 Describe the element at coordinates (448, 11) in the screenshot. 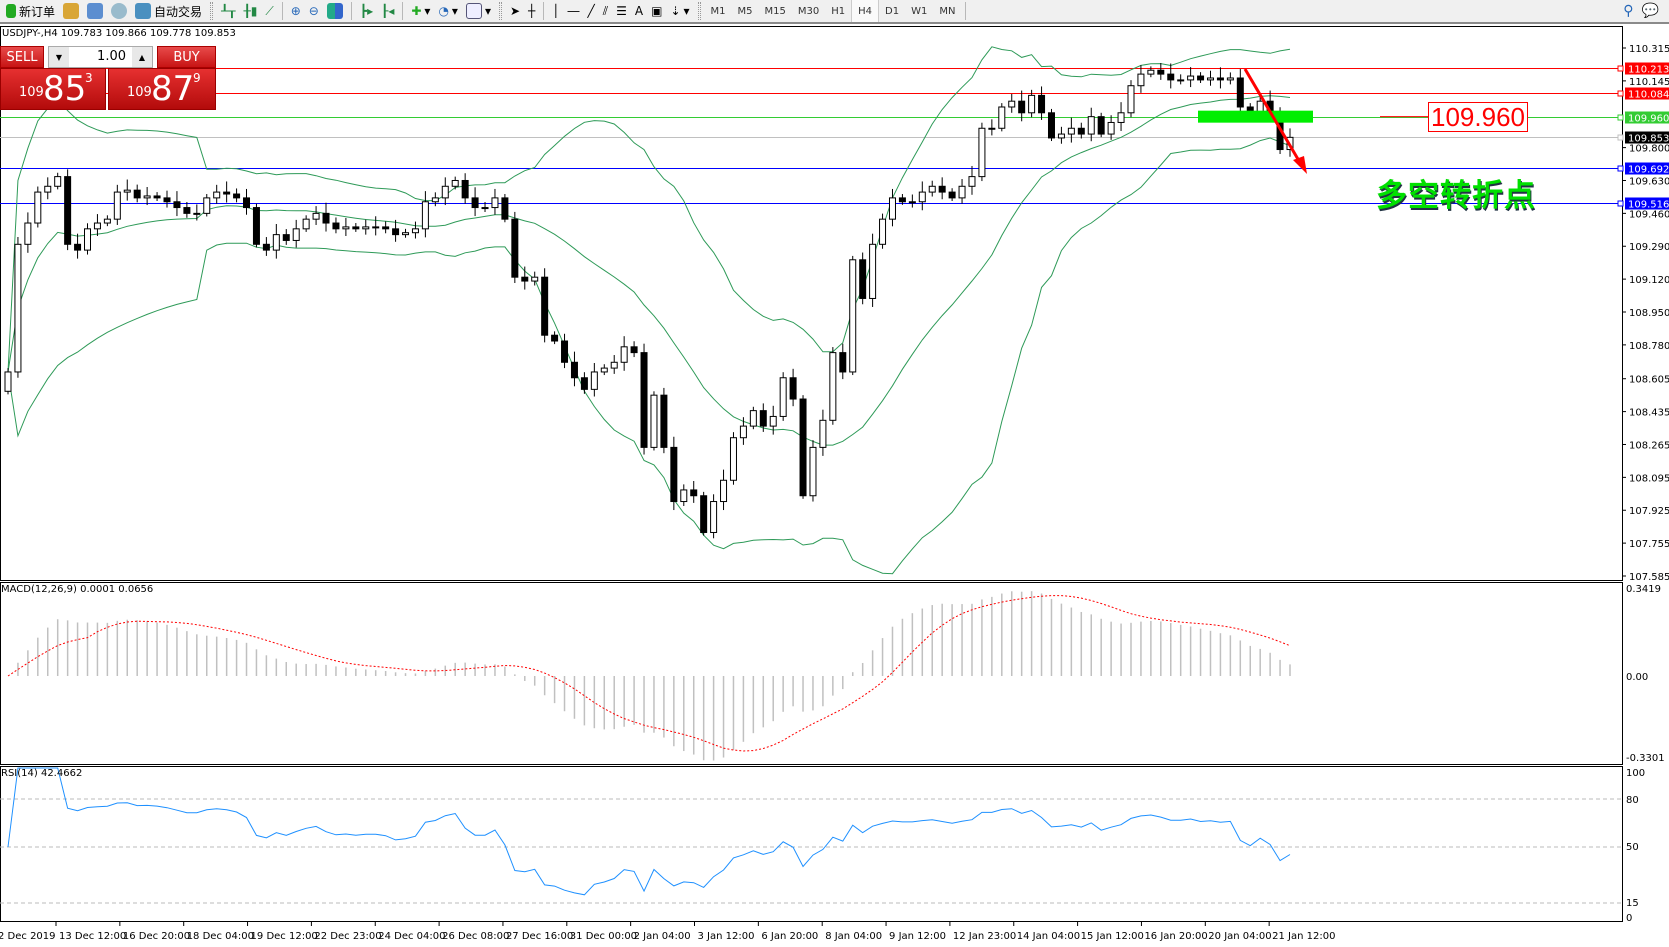

I see `periods-button: ◔ ▾` at that location.